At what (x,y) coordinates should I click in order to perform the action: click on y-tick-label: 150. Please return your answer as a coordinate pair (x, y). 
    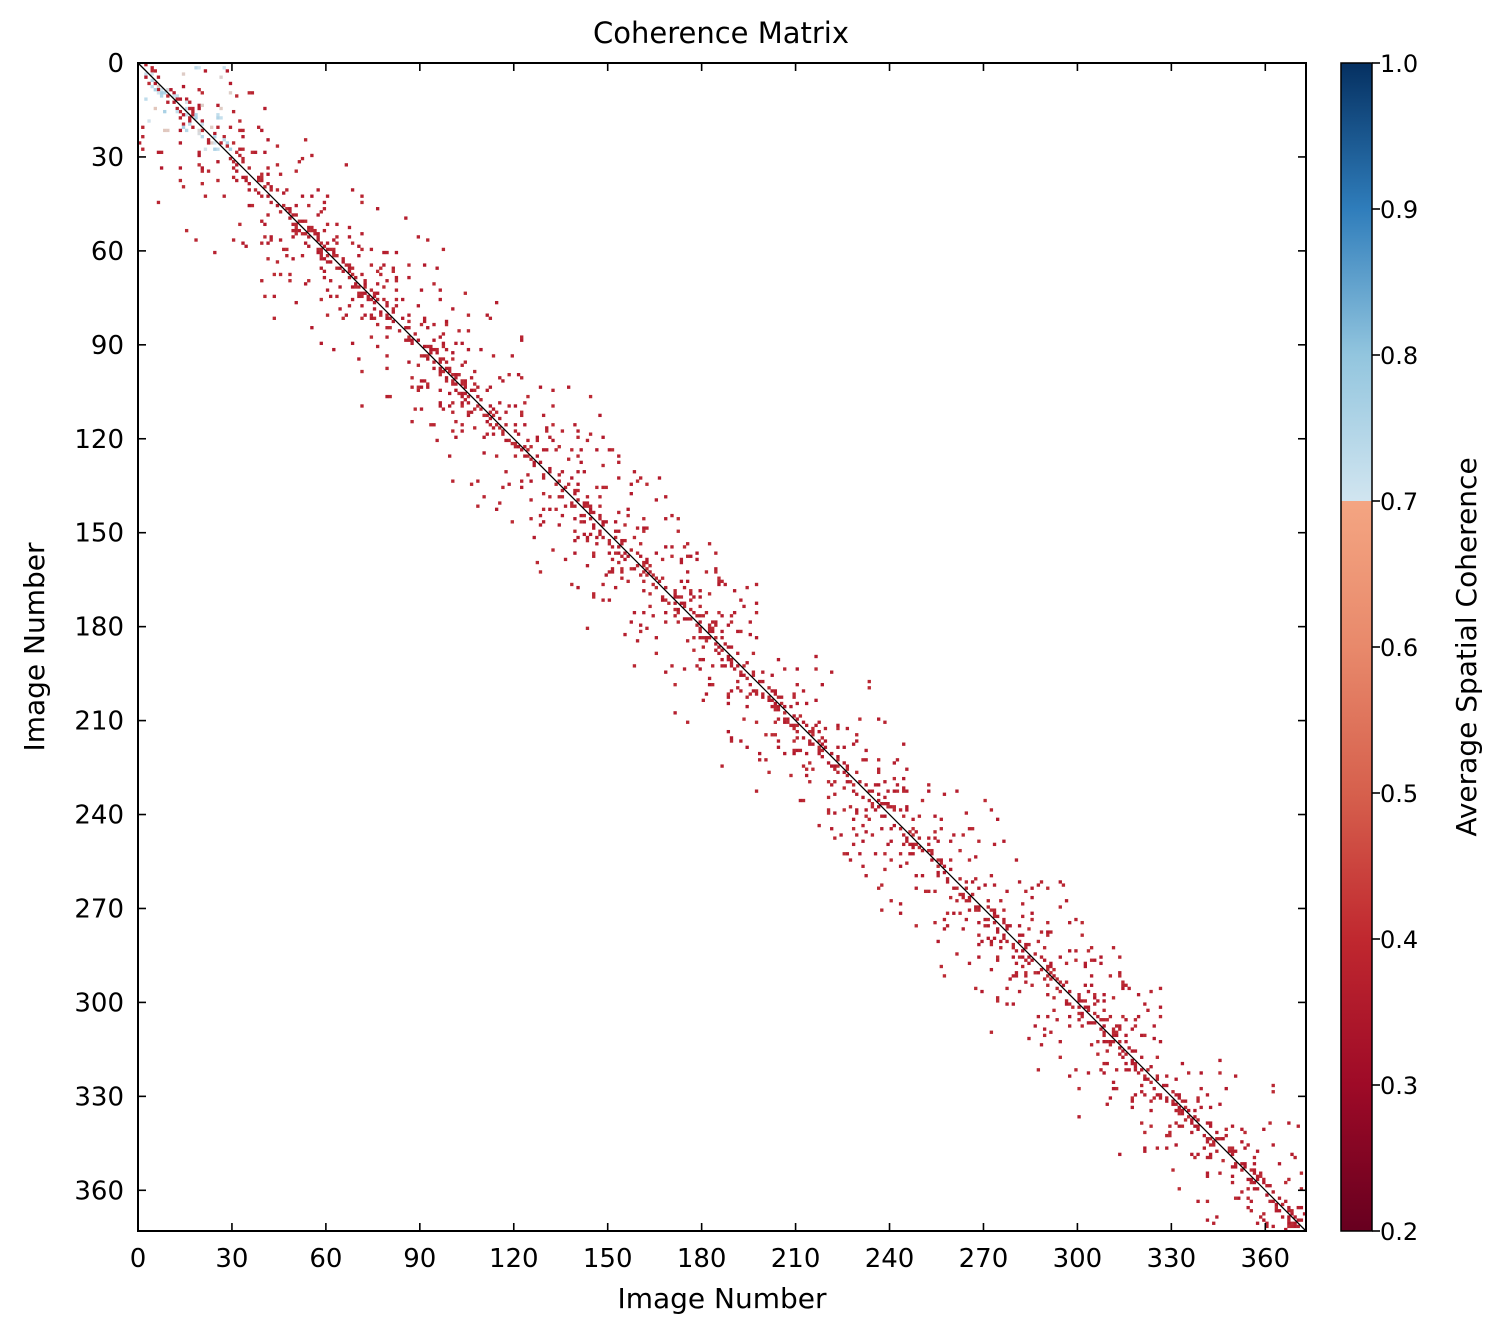
    Looking at the image, I should click on (99, 534).